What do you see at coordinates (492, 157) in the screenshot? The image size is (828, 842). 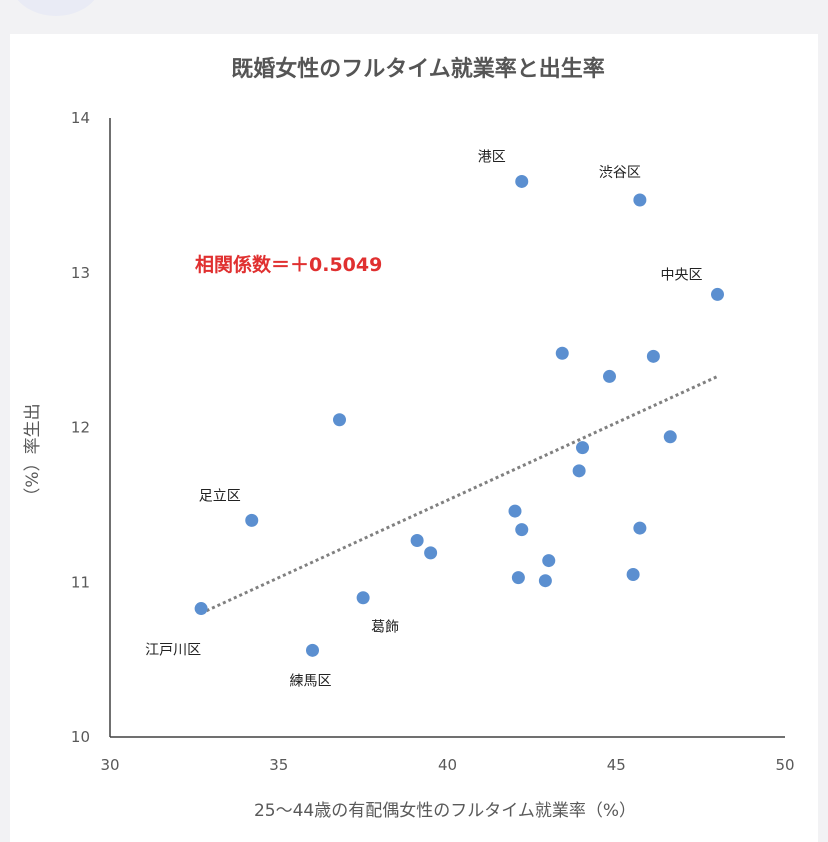 I see `data-point-label: 港区` at bounding box center [492, 157].